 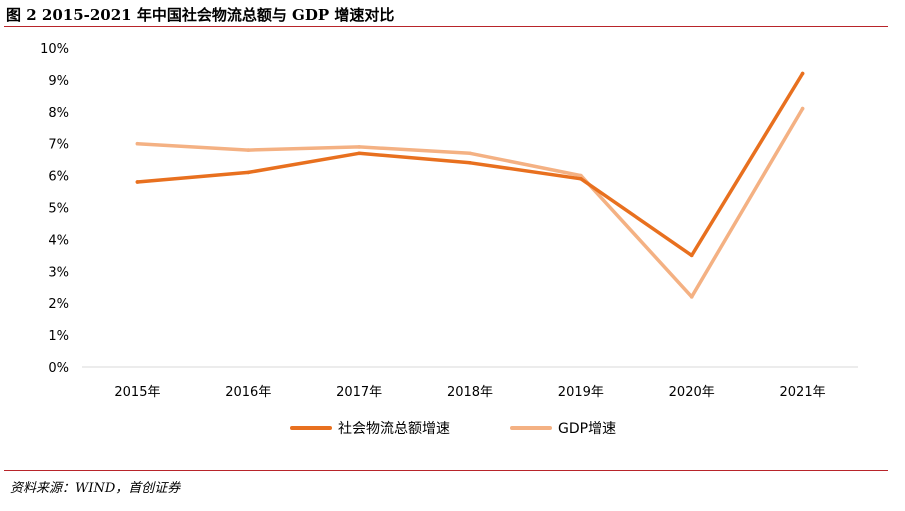 I want to click on legend-label-series-0: 社会物流总额增速, so click(x=394, y=429).